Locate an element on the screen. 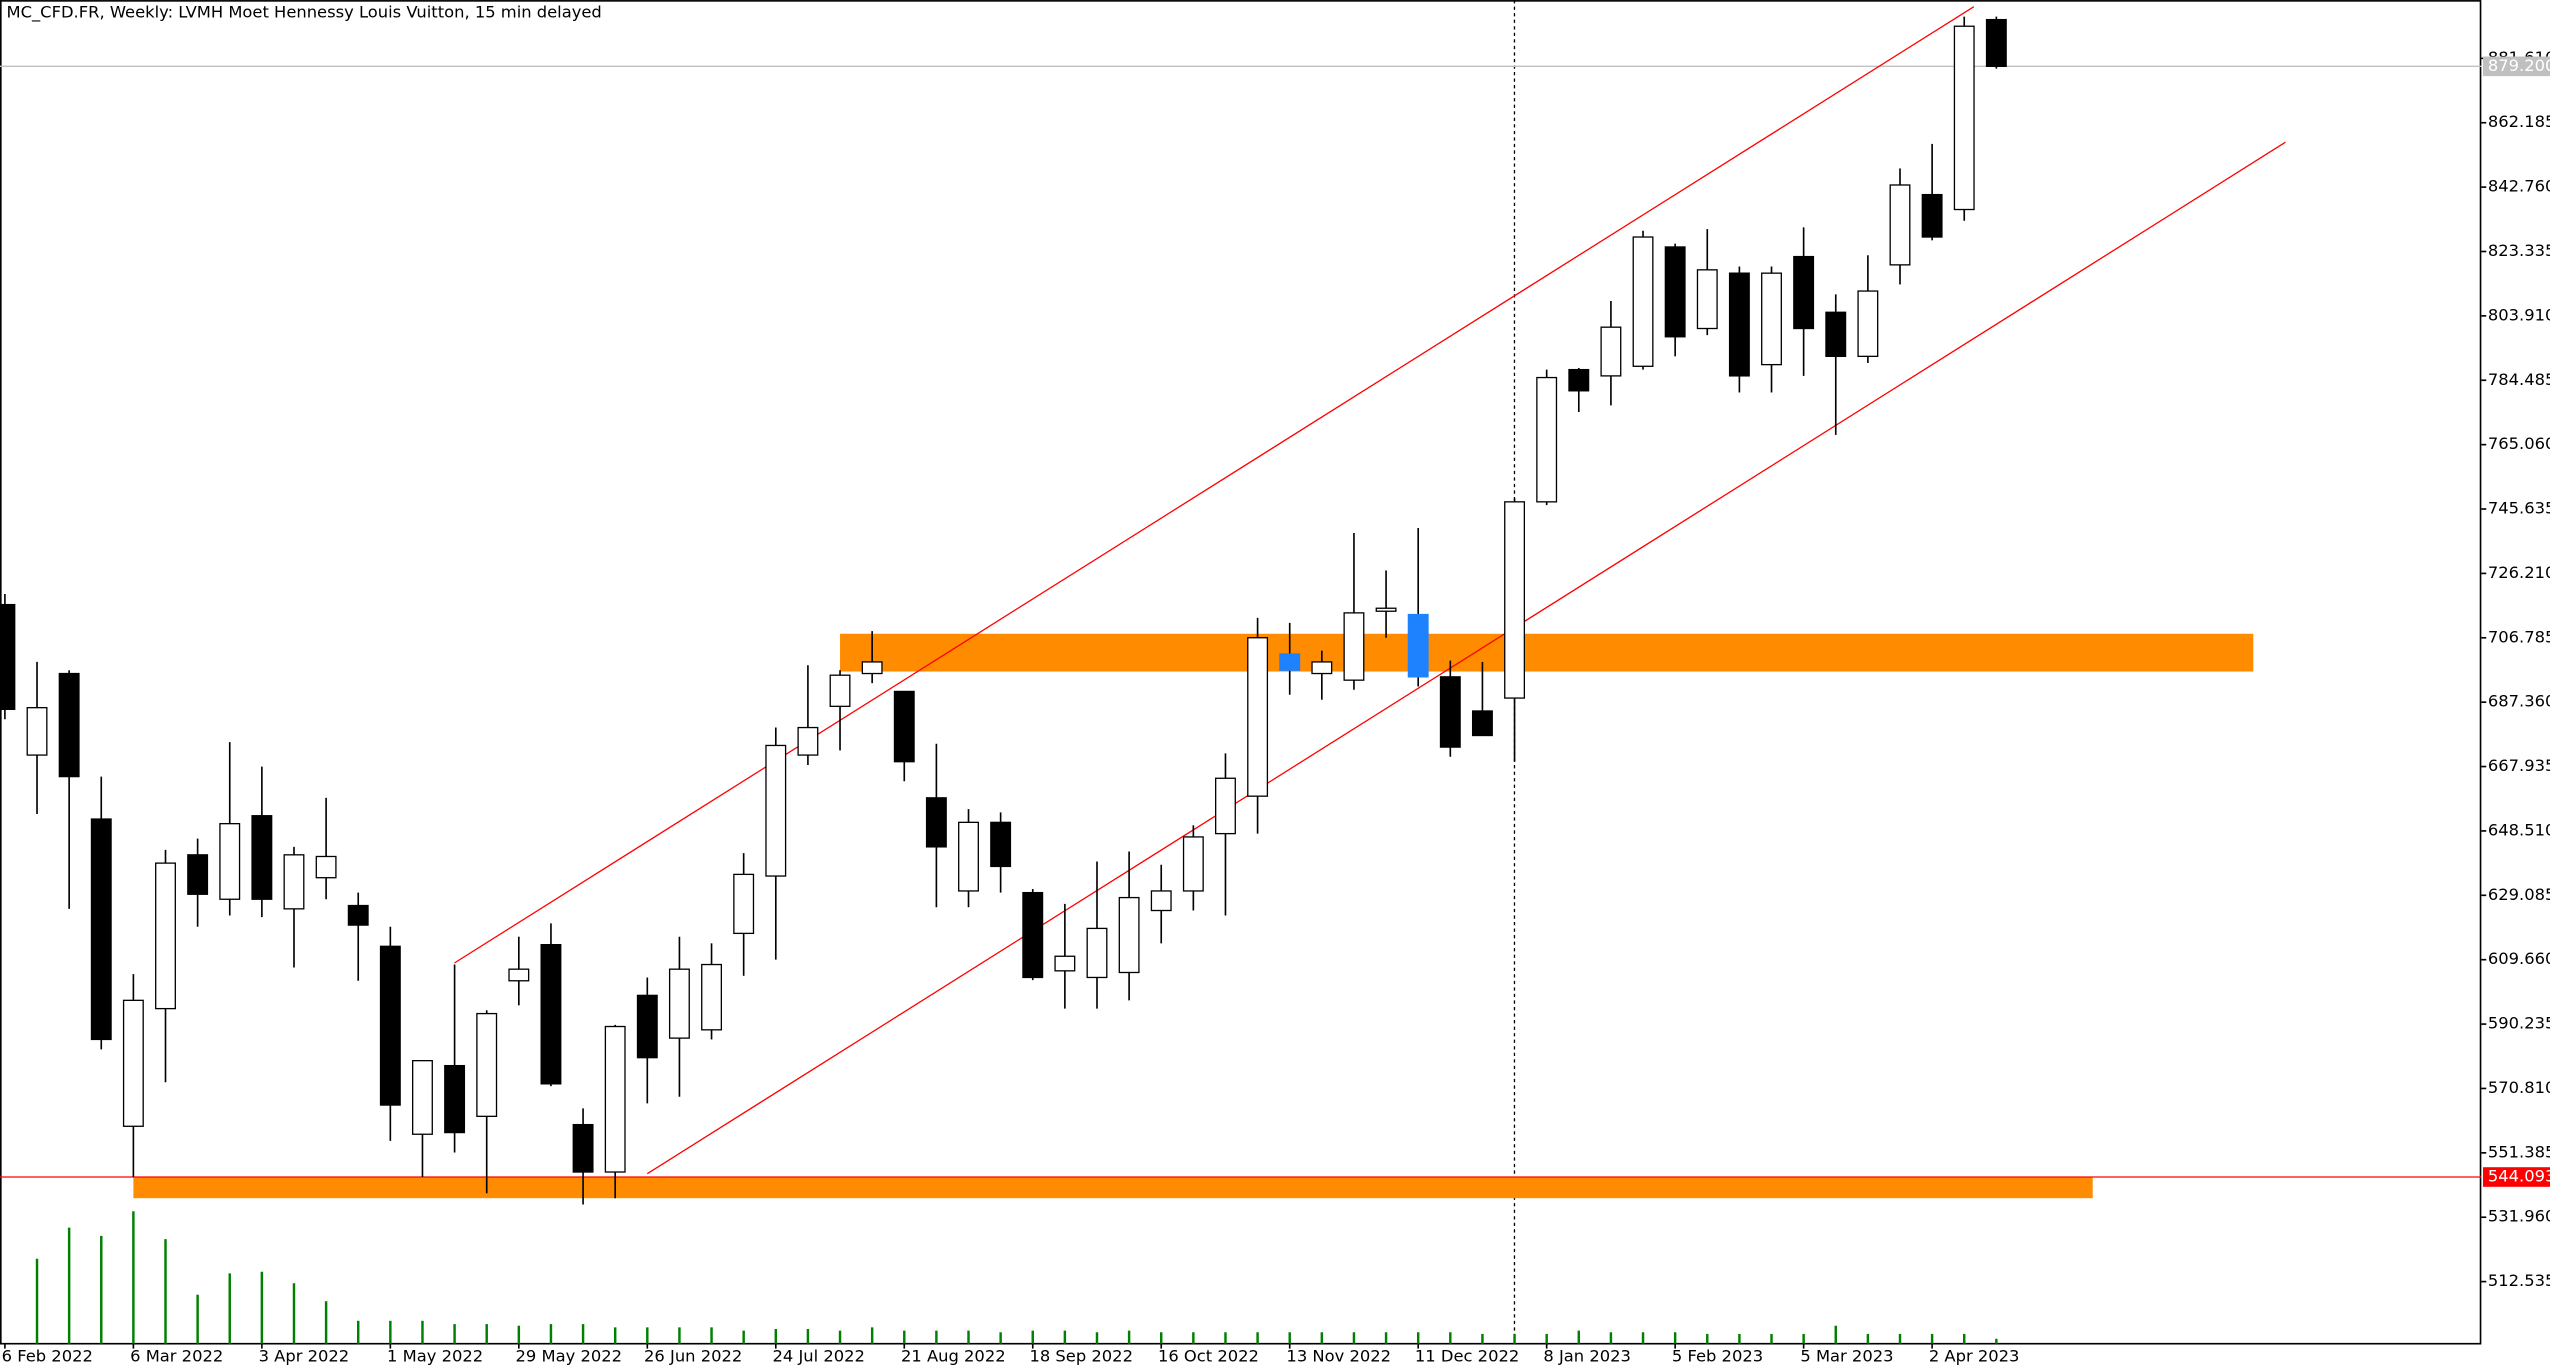  x-tick-label: 3 Apr 2022 is located at coordinates (304, 1355).